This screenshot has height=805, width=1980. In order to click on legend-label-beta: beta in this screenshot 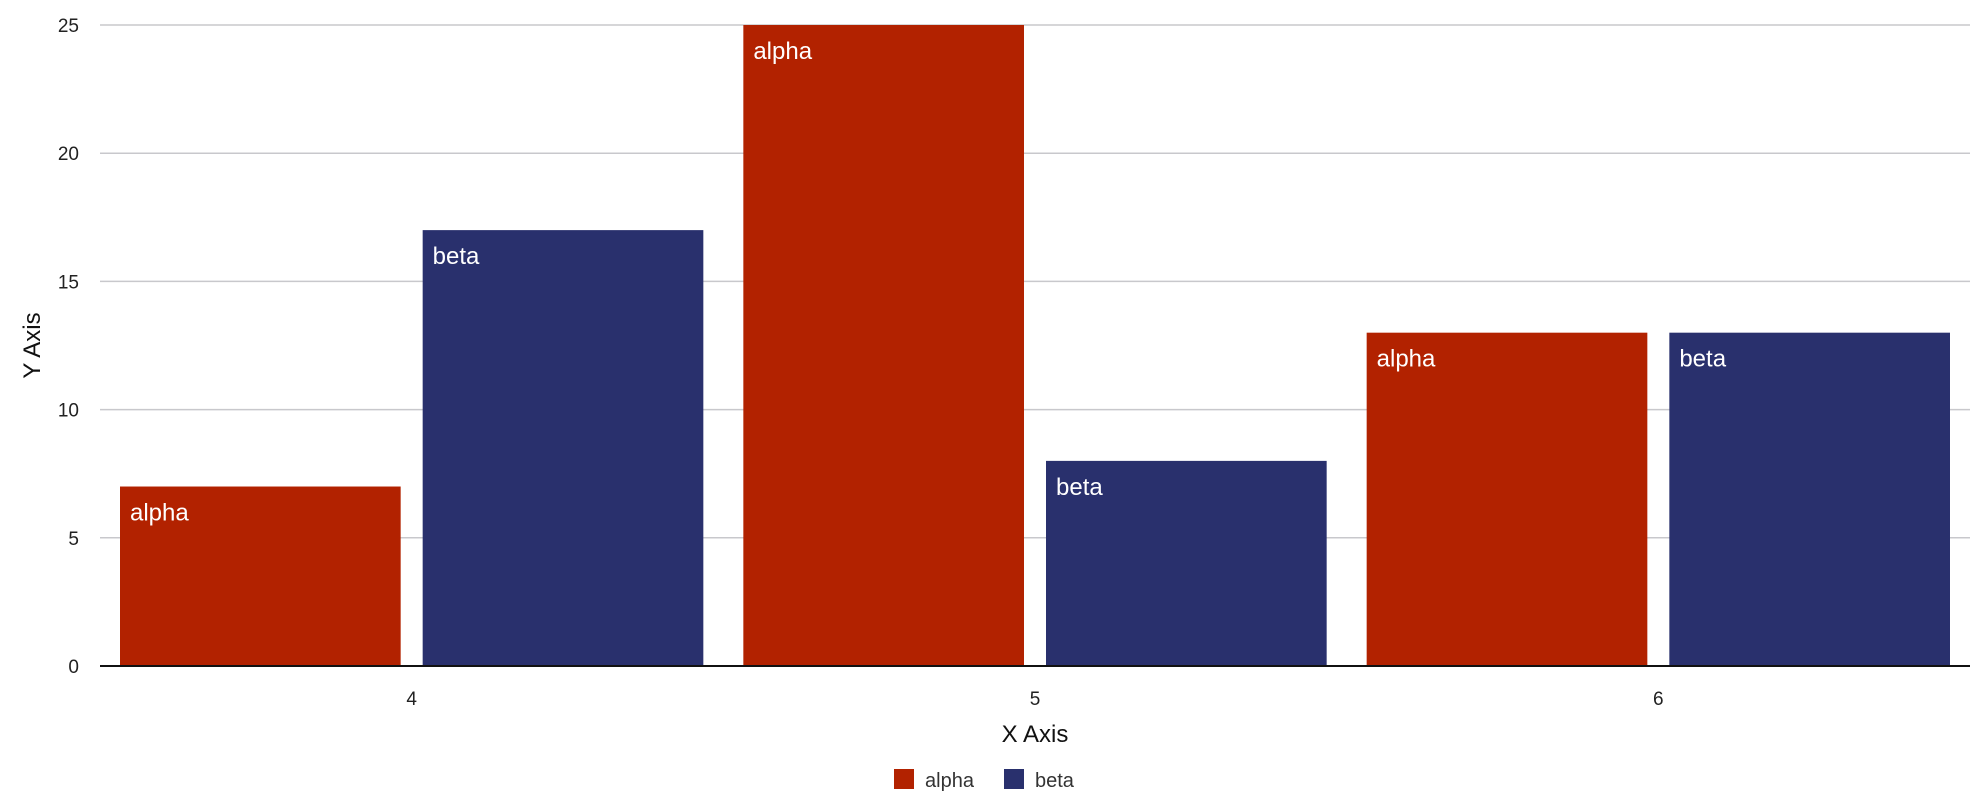, I will do `click(1055, 781)`.